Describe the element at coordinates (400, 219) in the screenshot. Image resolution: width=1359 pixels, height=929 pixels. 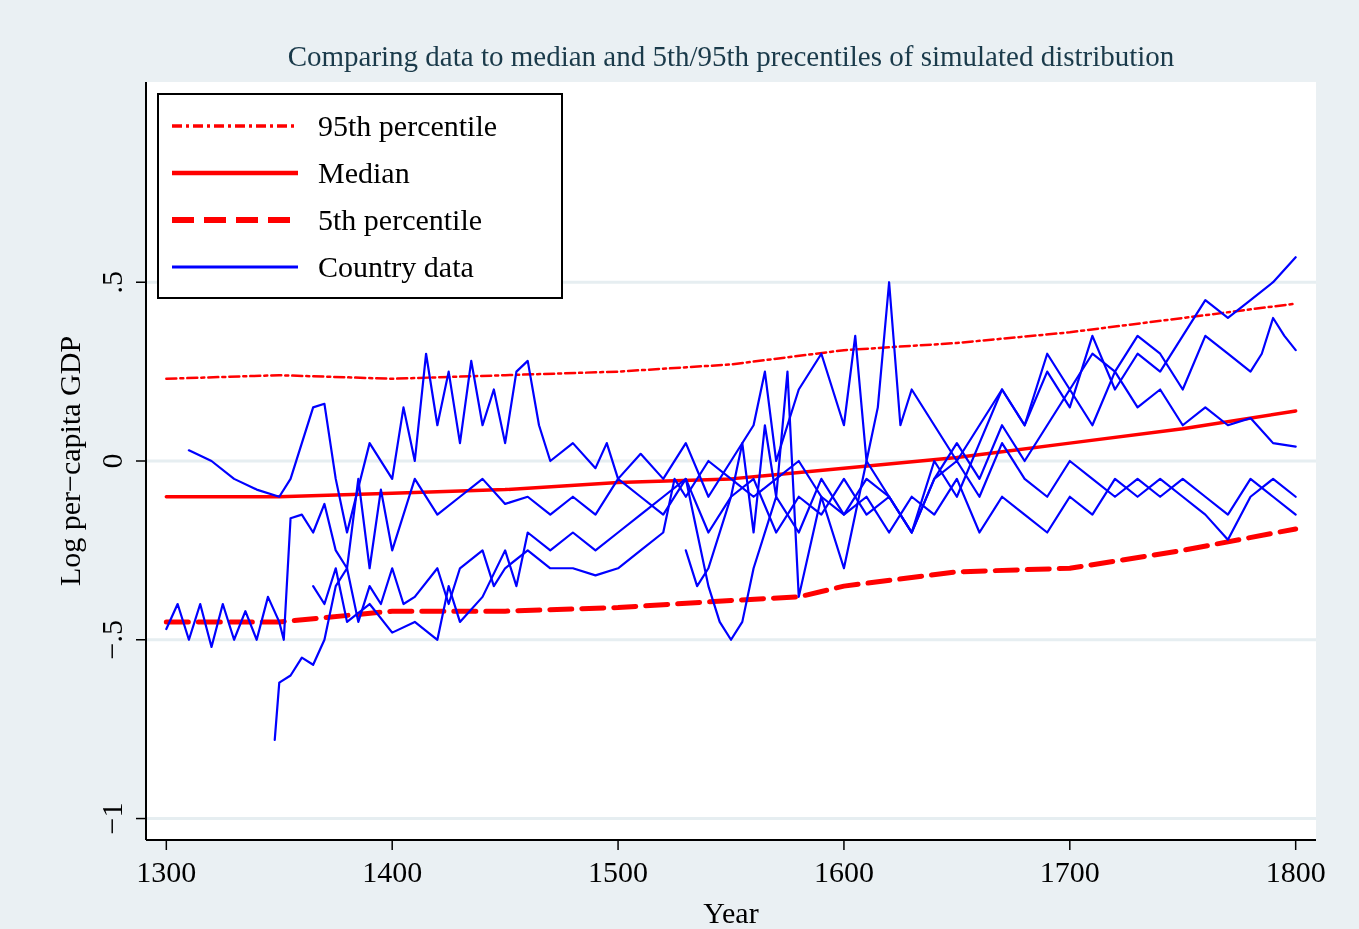
I see `legend-label: 5th percentile` at that location.